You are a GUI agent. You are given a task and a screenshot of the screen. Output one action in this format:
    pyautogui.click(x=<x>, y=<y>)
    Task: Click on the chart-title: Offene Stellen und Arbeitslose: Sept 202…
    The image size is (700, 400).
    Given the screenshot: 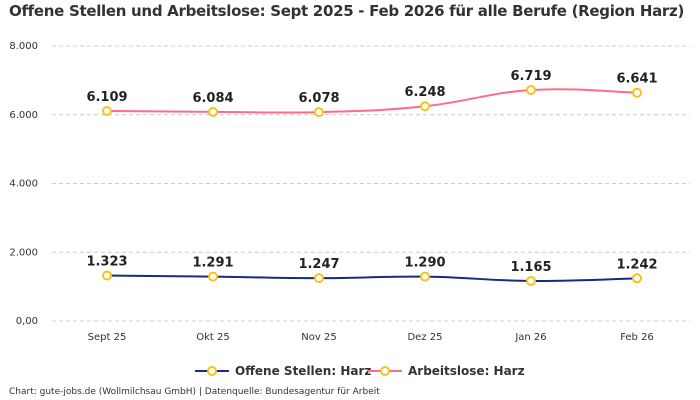 What is the action you would take?
    pyautogui.click(x=347, y=11)
    